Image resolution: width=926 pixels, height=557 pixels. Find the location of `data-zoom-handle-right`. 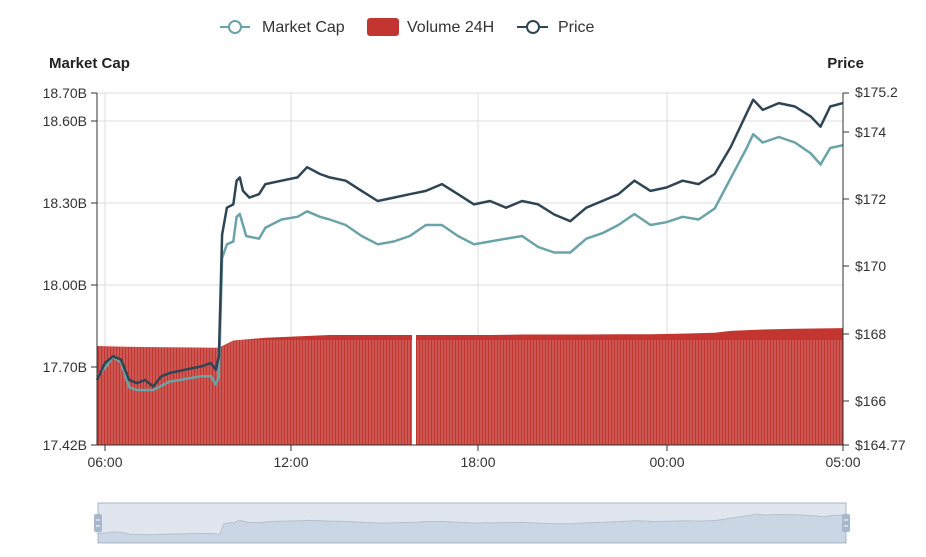

data-zoom-handle-right is located at coordinates (846, 523).